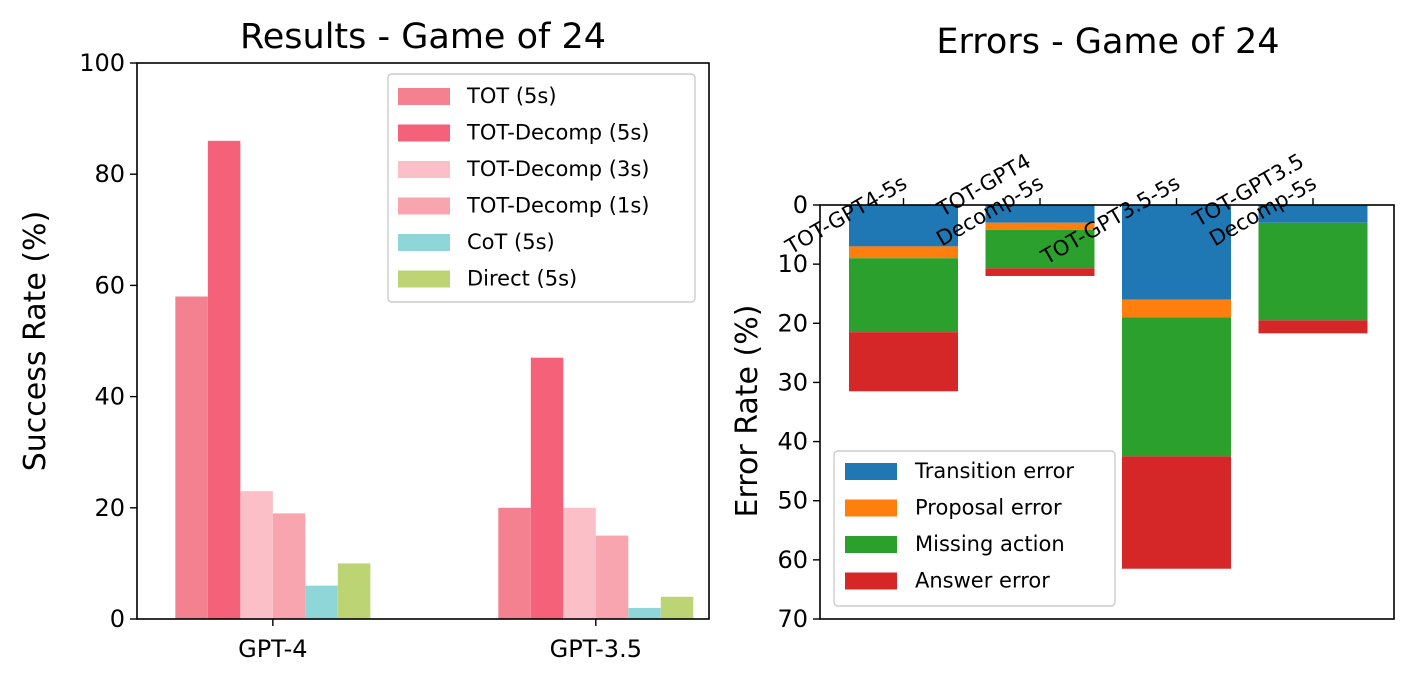 Image resolution: width=1412 pixels, height=683 pixels. What do you see at coordinates (102, 63) in the screenshot?
I see `results-ytick-label: 100` at bounding box center [102, 63].